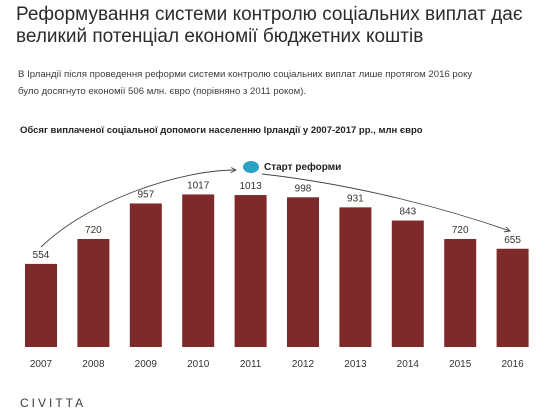  Describe the element at coordinates (355, 198) in the screenshot. I see `value-label-2013: 931` at that location.